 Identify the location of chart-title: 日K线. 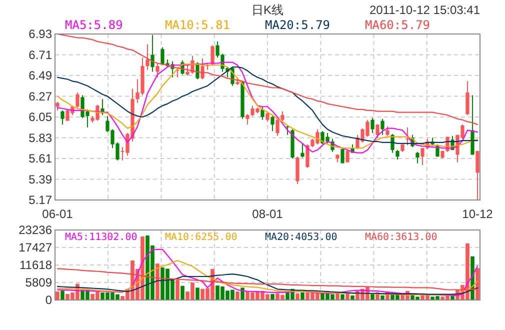
(267, 10).